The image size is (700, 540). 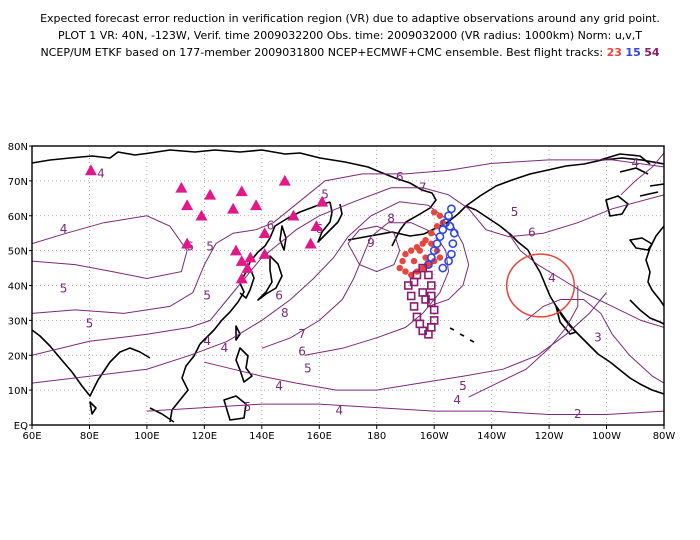 What do you see at coordinates (31, 436) in the screenshot?
I see `lon-tick-label: 60E` at bounding box center [31, 436].